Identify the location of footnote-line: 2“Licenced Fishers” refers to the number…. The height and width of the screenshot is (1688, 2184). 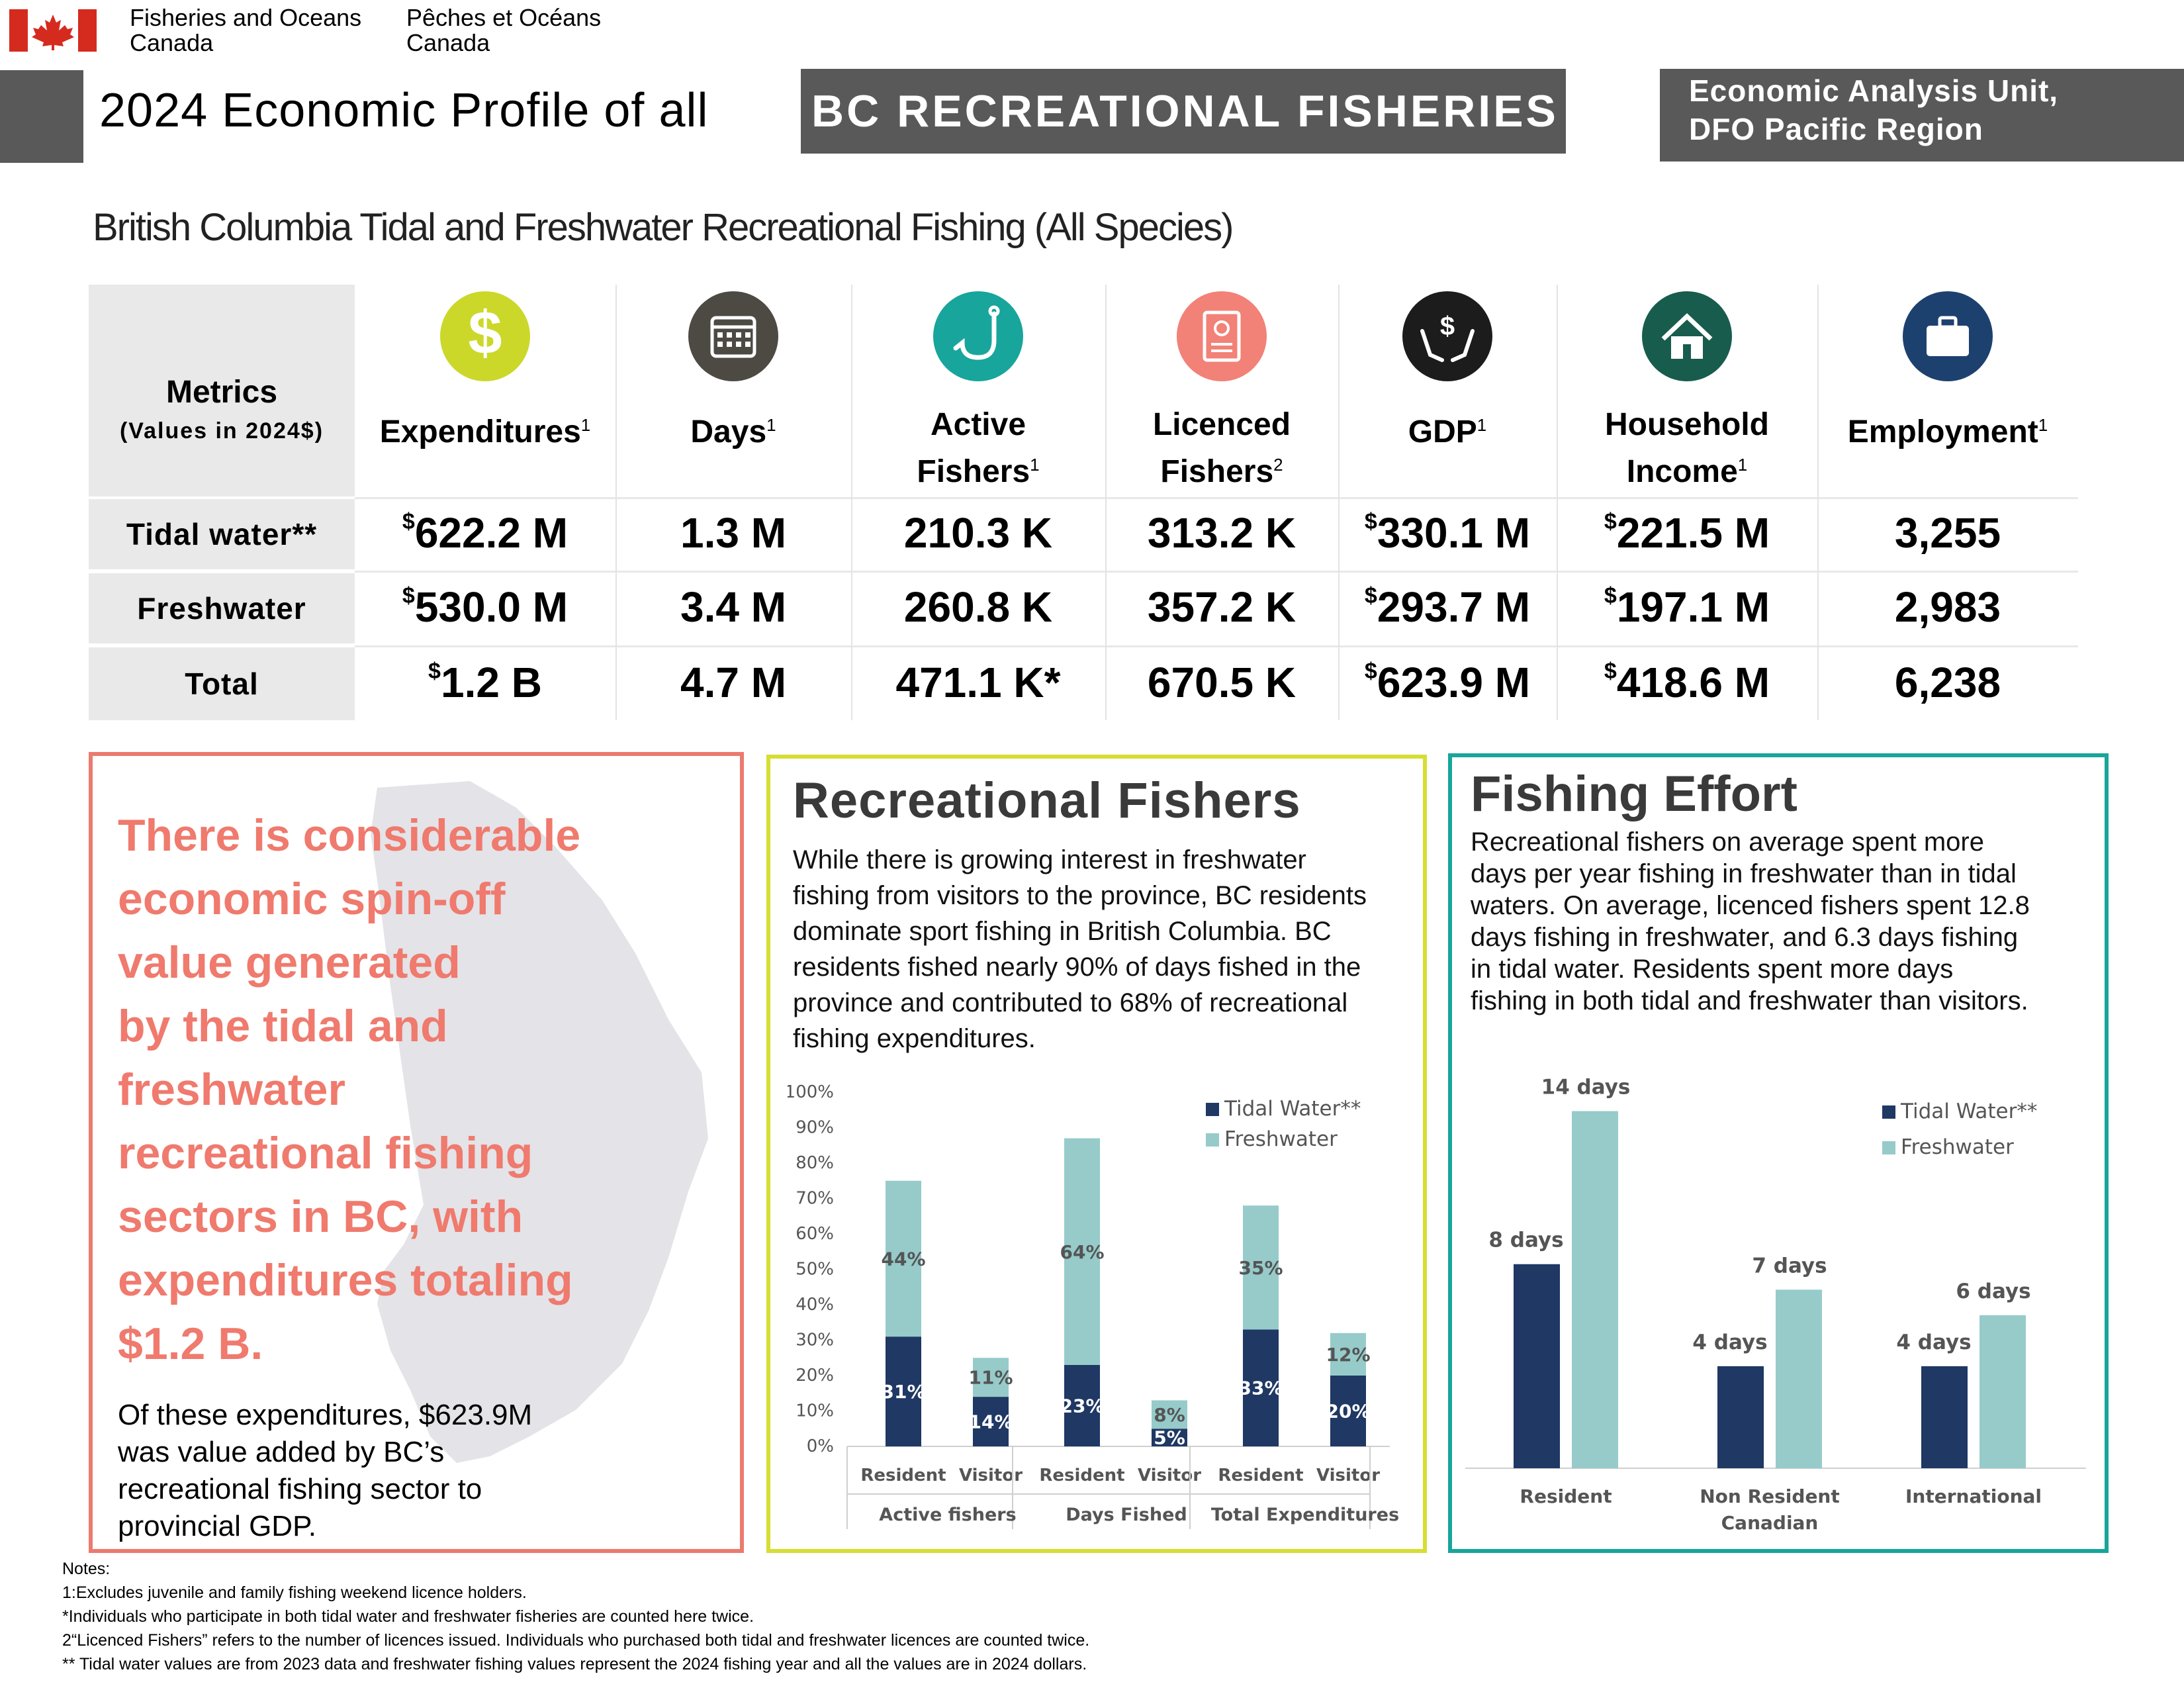
(576, 1640).